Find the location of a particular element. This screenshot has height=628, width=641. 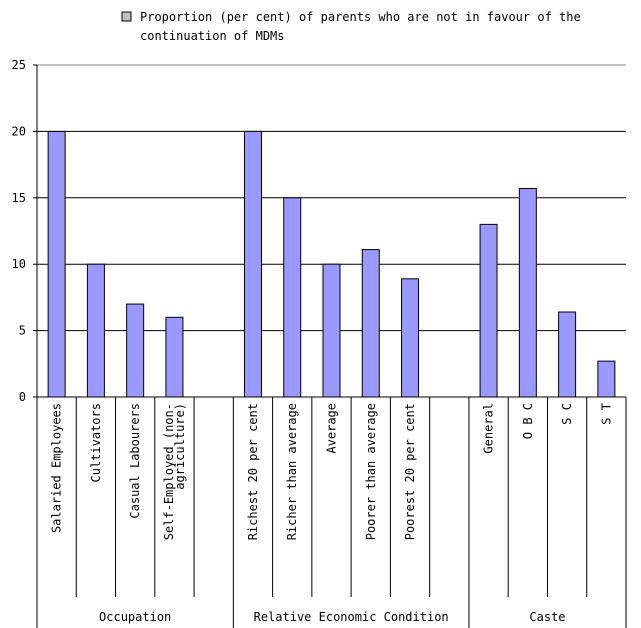

group-label: Relative Economic Condition is located at coordinates (351, 617).